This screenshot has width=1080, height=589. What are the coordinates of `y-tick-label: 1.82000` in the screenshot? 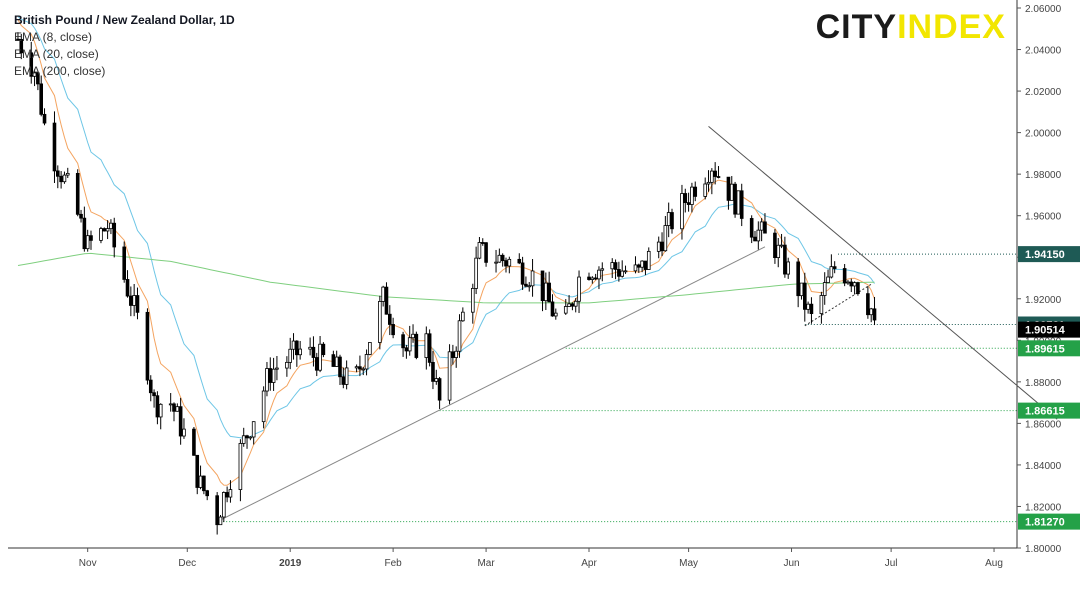 It's located at (1043, 507).